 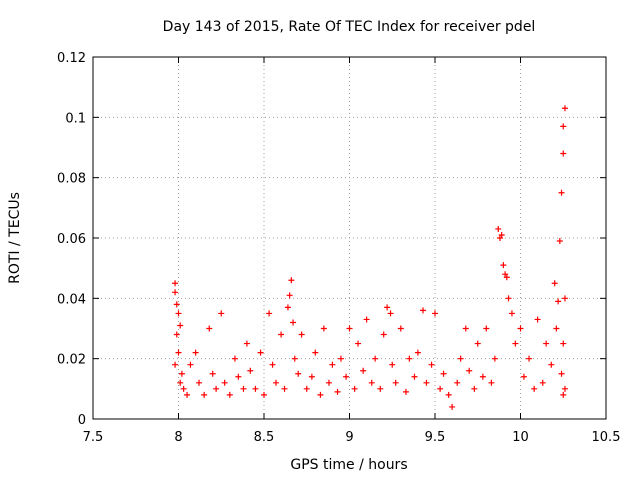 I want to click on x-tick-label: 10.5, so click(x=606, y=437).